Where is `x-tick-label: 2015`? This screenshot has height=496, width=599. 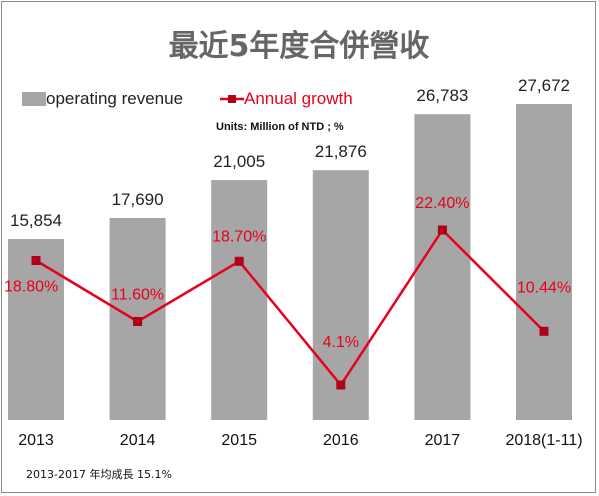
x-tick-label: 2015 is located at coordinates (239, 440).